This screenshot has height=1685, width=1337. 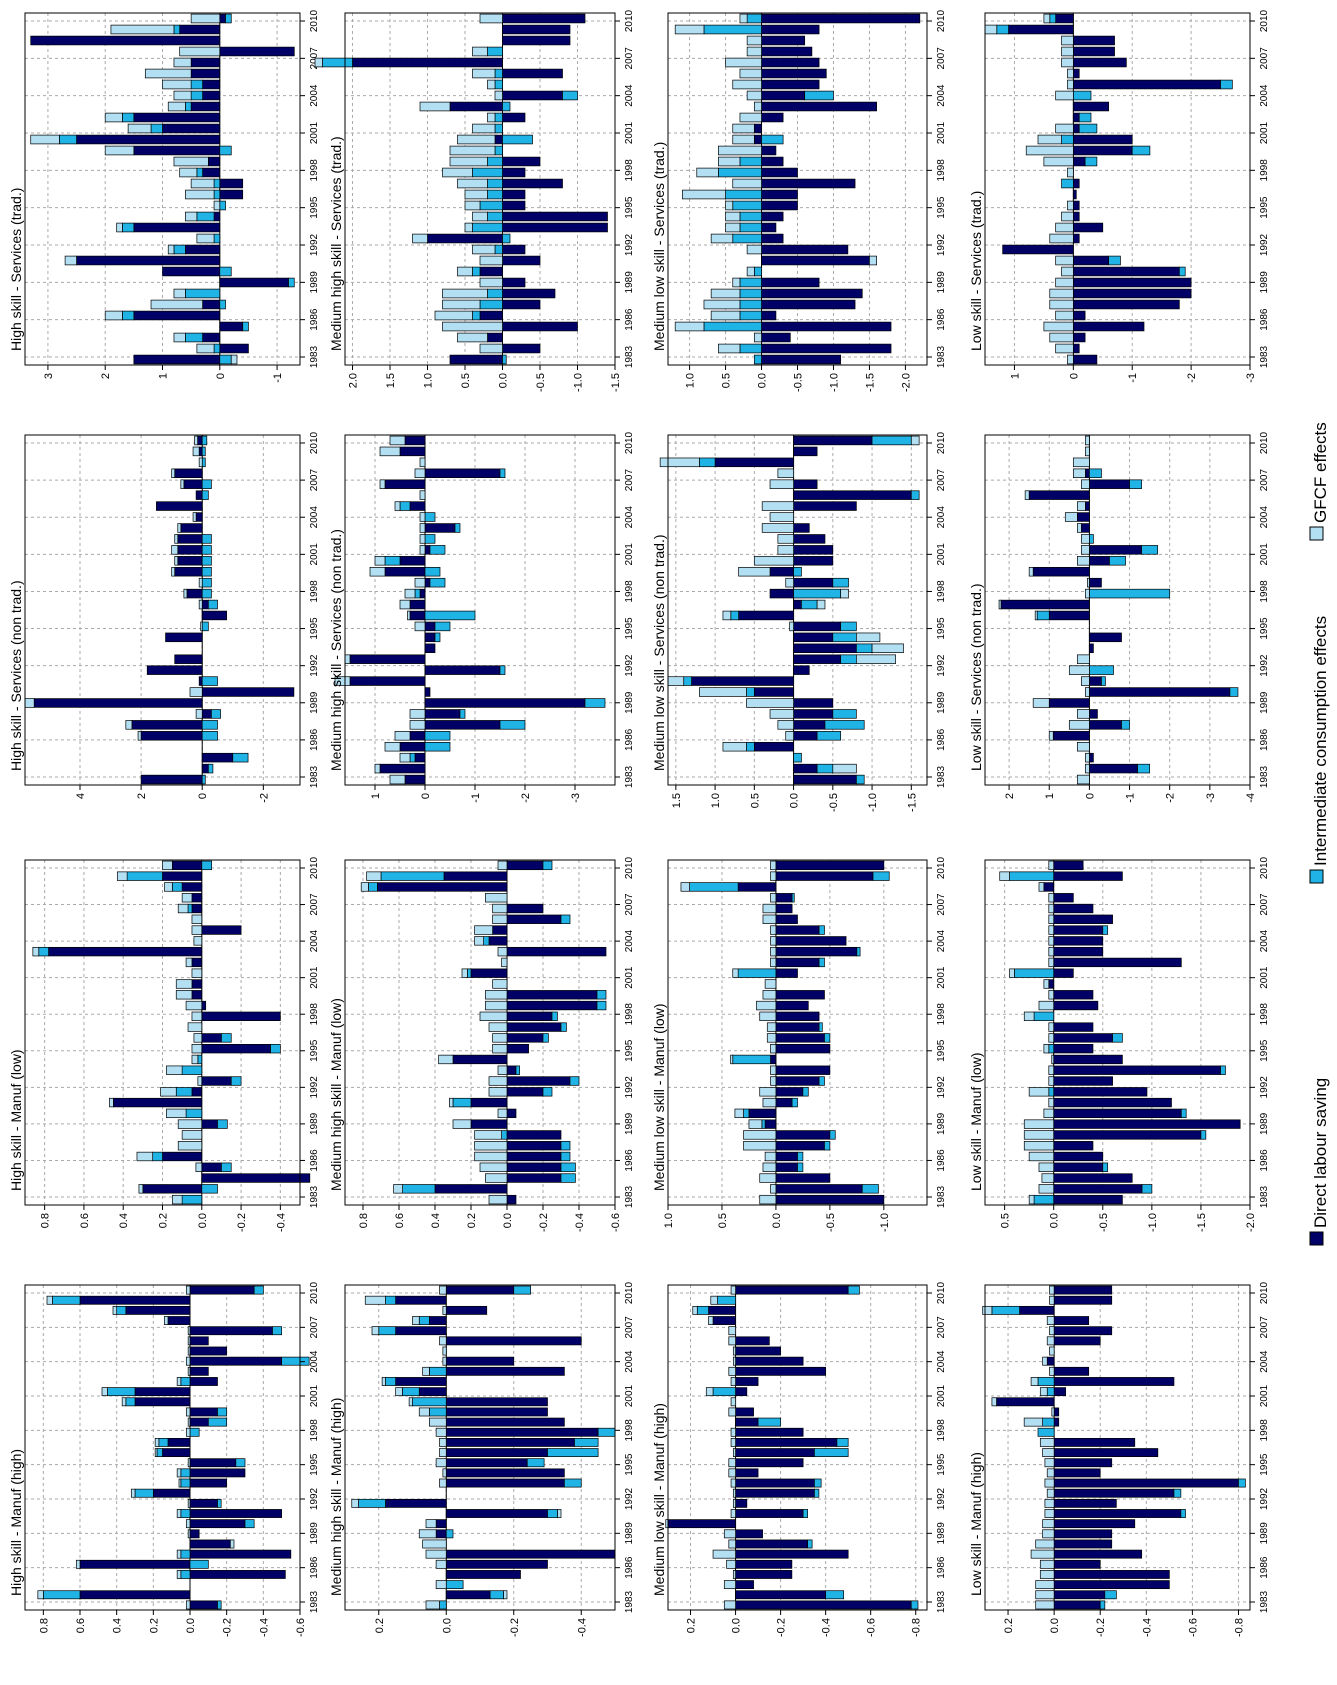 What do you see at coordinates (1104, 1222) in the screenshot?
I see `value-tick-label-3: -0.5` at bounding box center [1104, 1222].